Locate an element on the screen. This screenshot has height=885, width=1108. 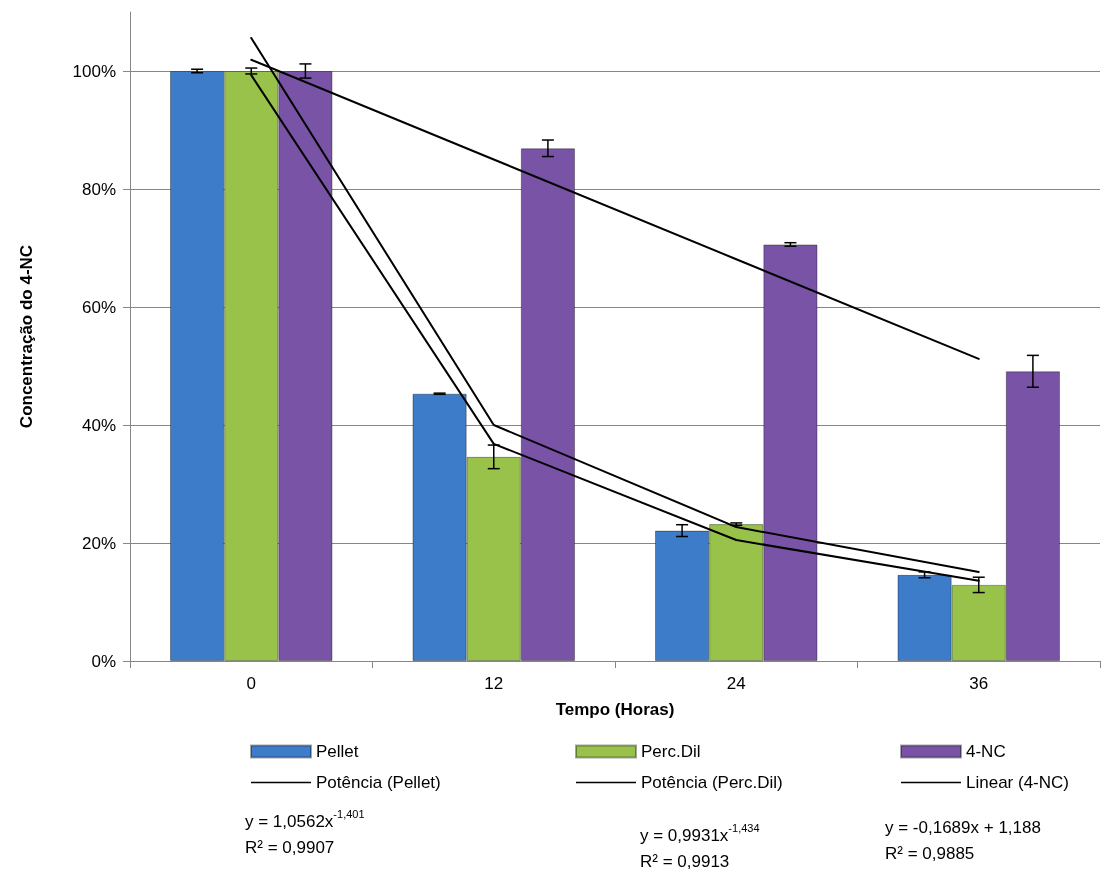
x-axis-title: Tempo (Horas) is located at coordinates (615, 709).